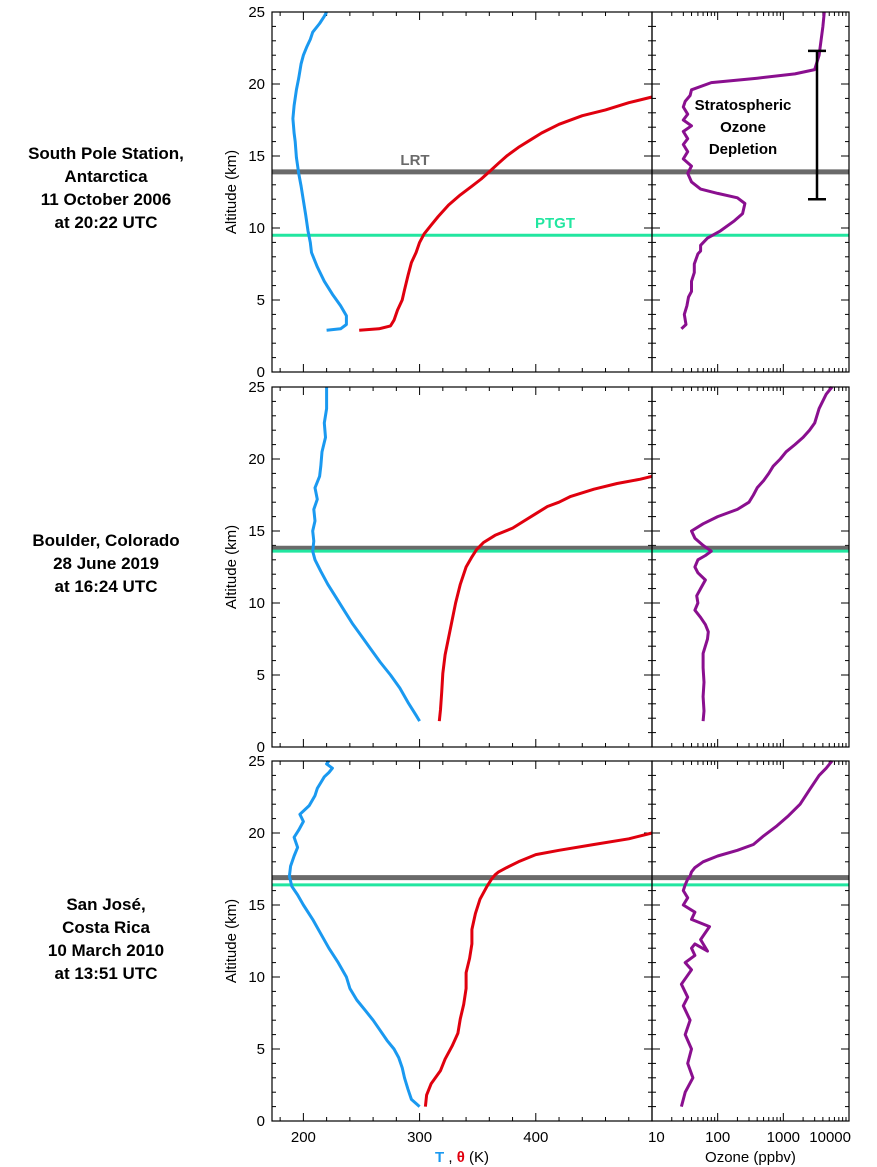  What do you see at coordinates (439, 1157) in the screenshot?
I see `x-axis-T-symbol: T` at bounding box center [439, 1157].